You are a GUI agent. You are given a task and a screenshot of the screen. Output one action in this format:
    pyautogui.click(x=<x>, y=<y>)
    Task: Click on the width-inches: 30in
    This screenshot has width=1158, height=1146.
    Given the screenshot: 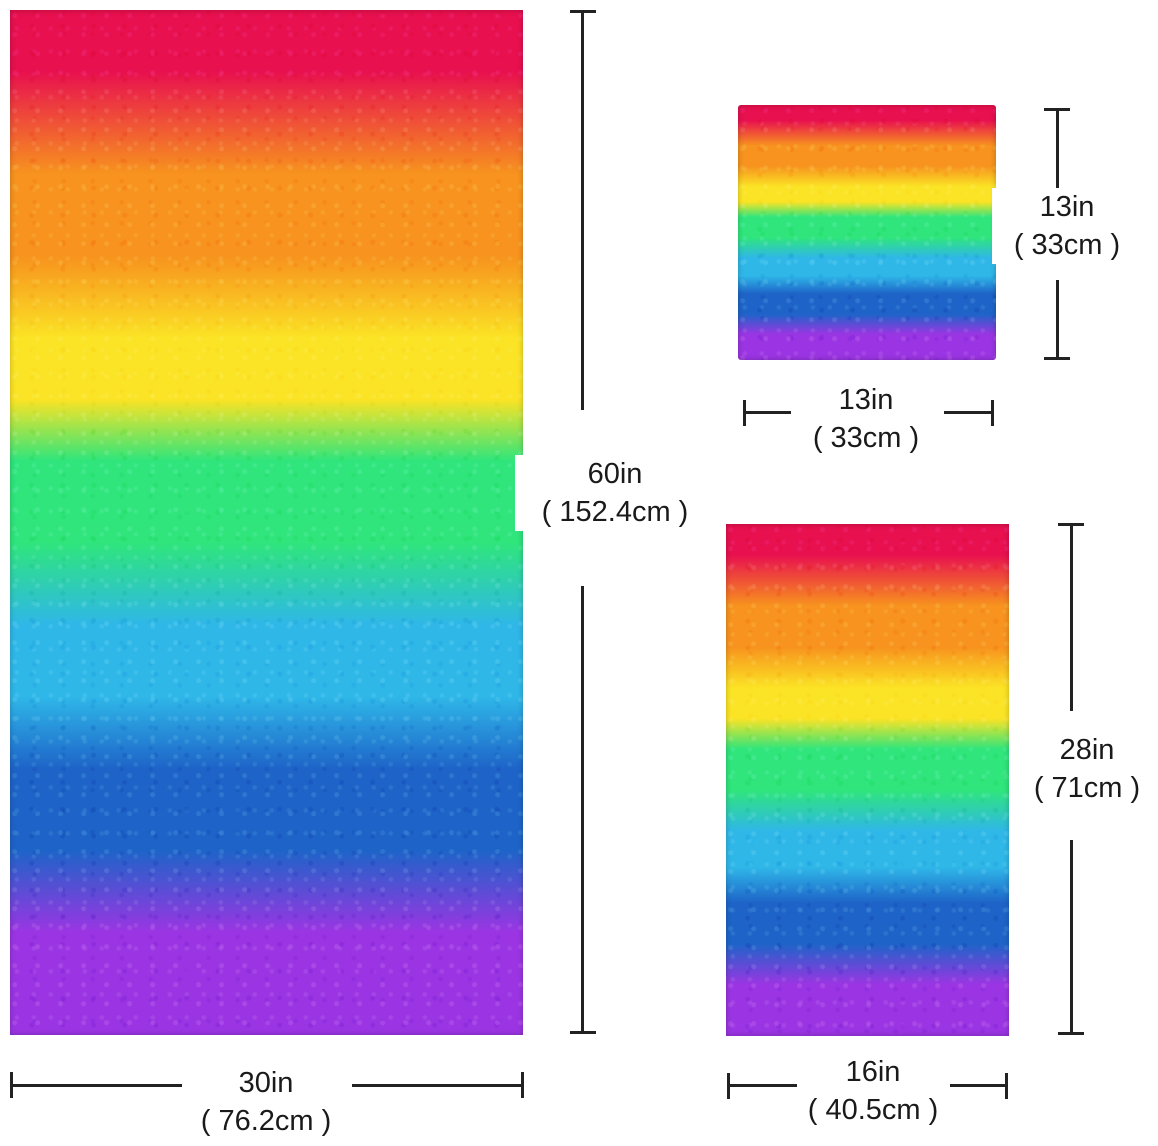 What is the action you would take?
    pyautogui.click(x=266, y=1083)
    